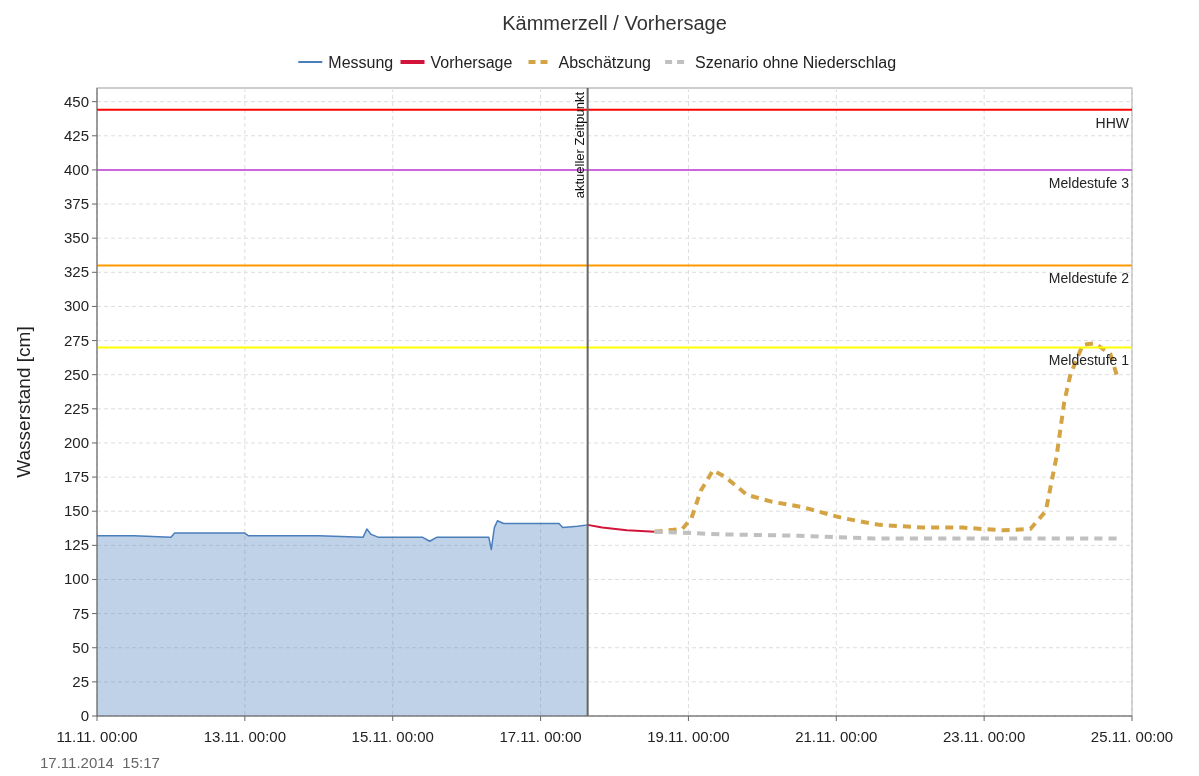 This screenshot has width=1199, height=776. Describe the element at coordinates (1089, 278) in the screenshot. I see `ref-line-label: Meldestufe 2` at that location.